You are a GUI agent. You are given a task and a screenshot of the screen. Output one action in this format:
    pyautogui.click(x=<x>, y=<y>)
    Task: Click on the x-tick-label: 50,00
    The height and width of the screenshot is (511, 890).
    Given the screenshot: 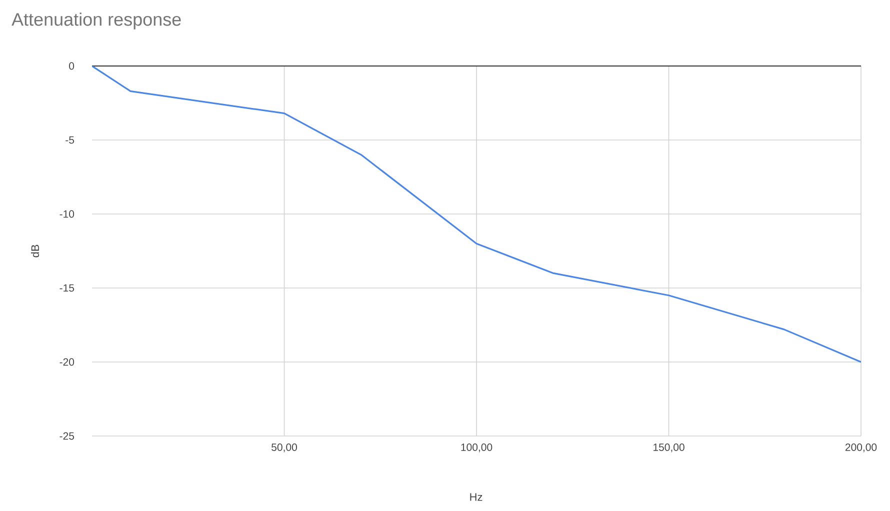 What is the action you would take?
    pyautogui.click(x=284, y=448)
    